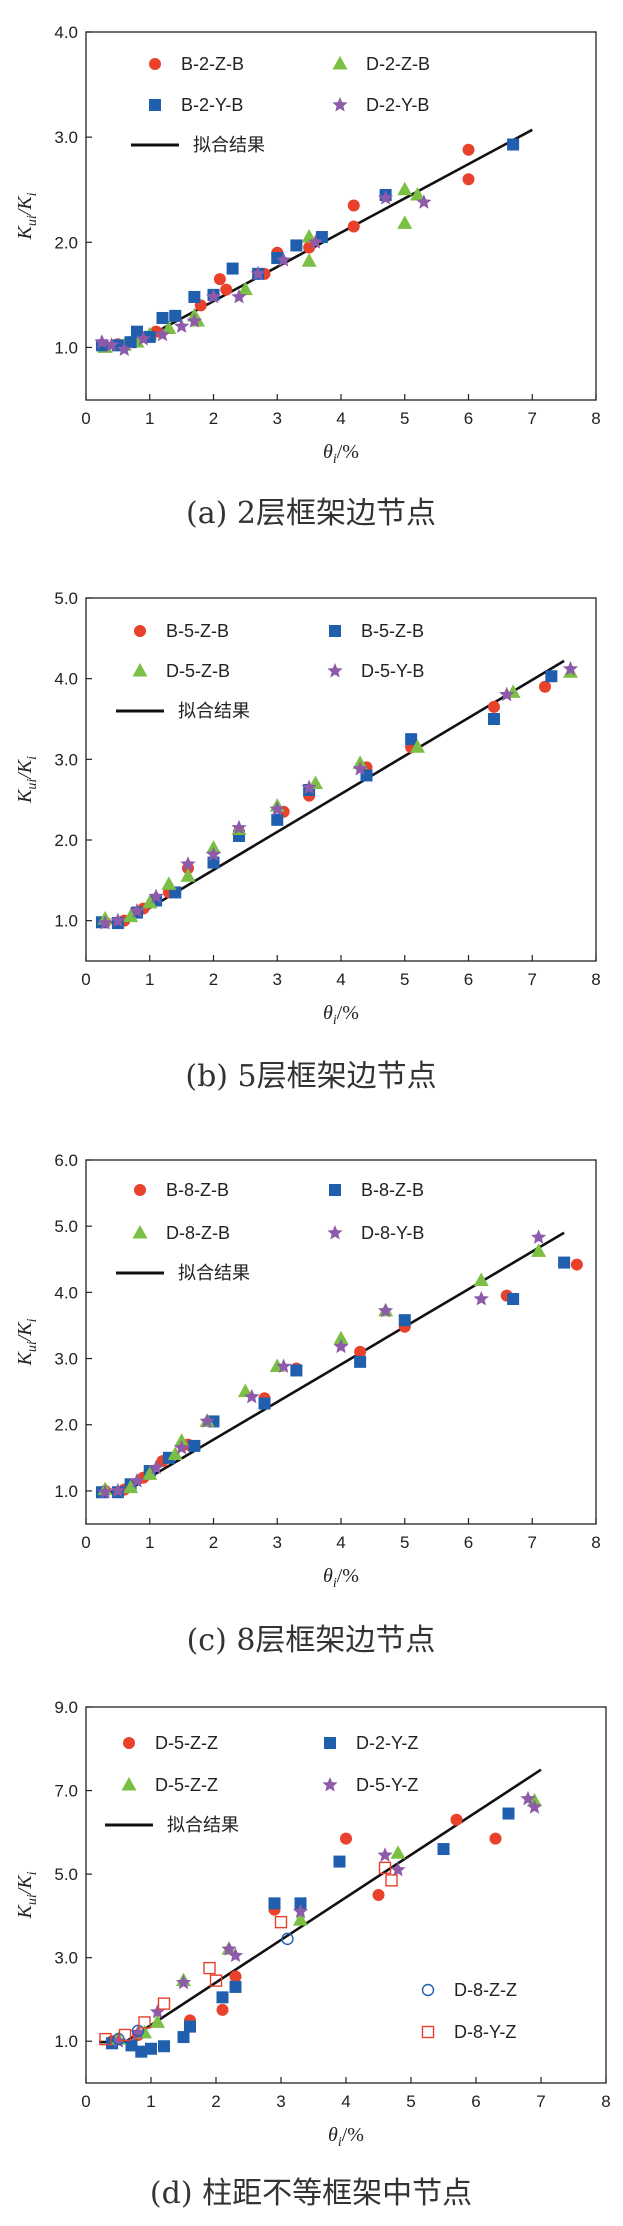  Describe the element at coordinates (392, 1190) in the screenshot. I see `legend-label: B-8-Z-B` at that location.